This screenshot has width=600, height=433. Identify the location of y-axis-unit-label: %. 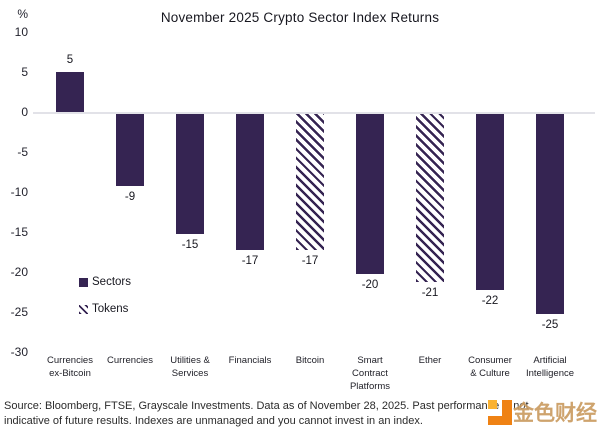
(22, 14).